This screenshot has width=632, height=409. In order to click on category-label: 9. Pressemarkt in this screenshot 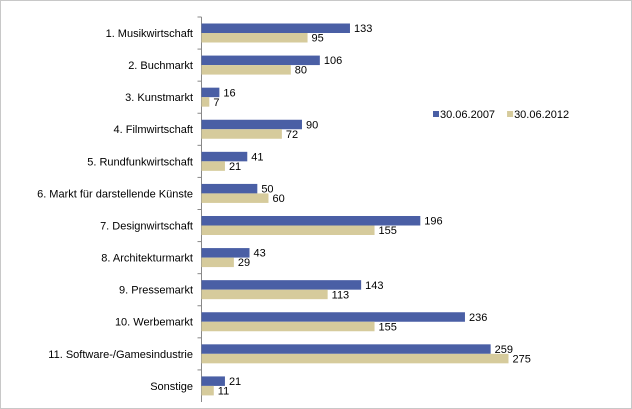, I will do `click(156, 291)`.